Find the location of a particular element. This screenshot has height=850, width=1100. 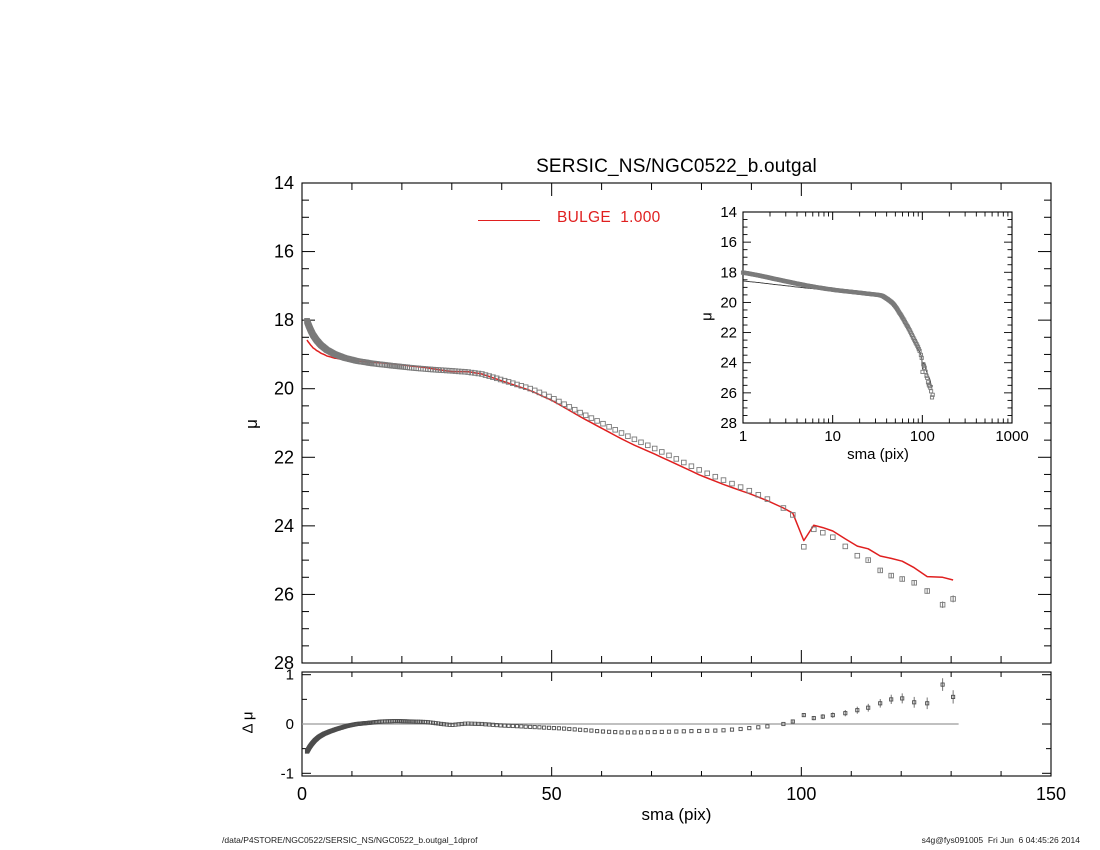

residual-y-tick-label: -1 is located at coordinates (287, 773).